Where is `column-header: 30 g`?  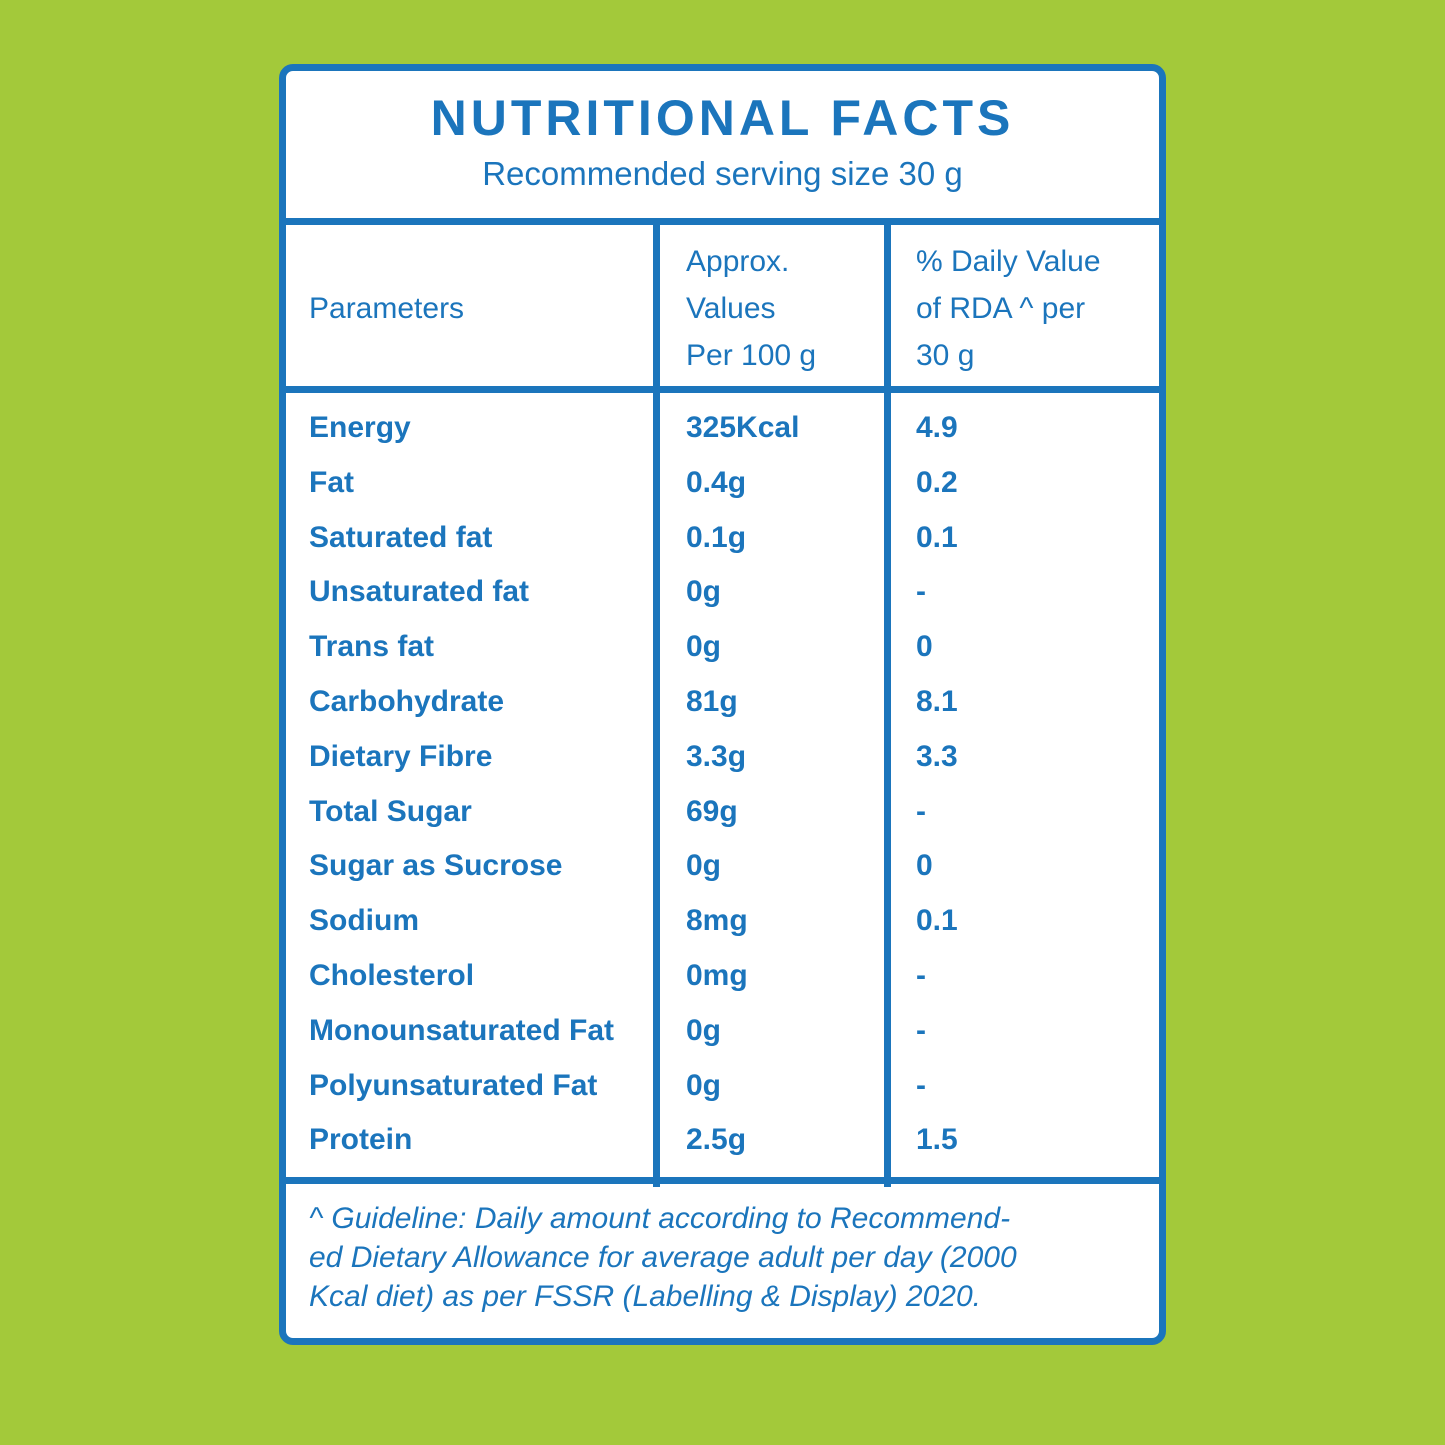 column-header: 30 g is located at coordinates (945, 355).